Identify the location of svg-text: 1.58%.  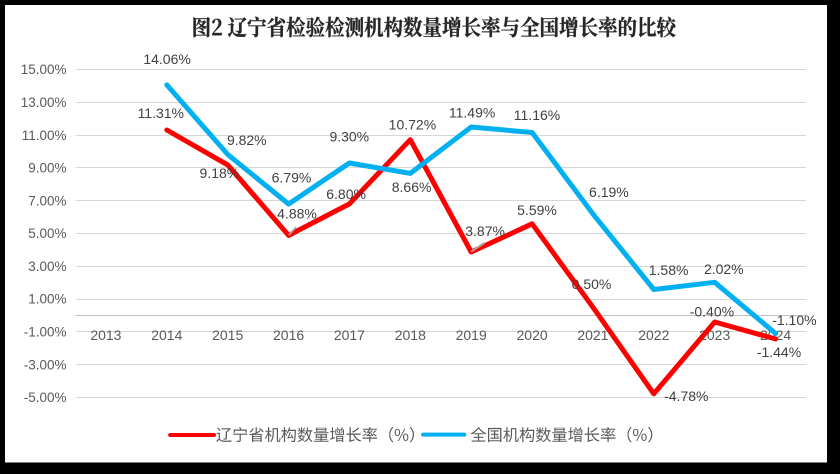
(669, 270).